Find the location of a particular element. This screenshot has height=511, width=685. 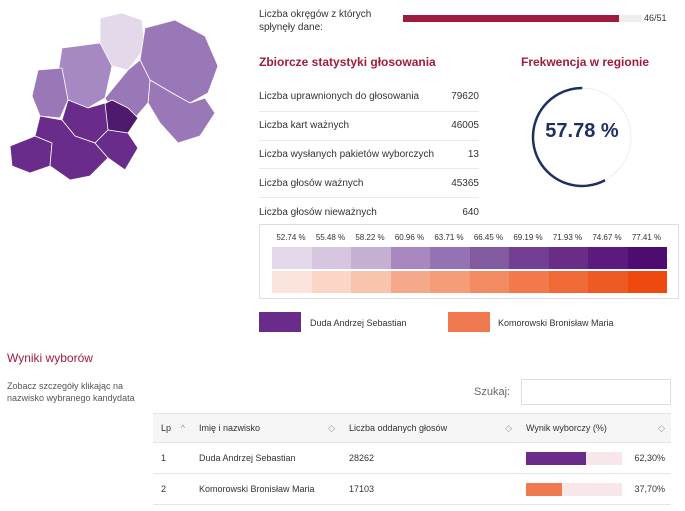

stat-row: Liczba głosów nieważnych 640 is located at coordinates (369, 212).